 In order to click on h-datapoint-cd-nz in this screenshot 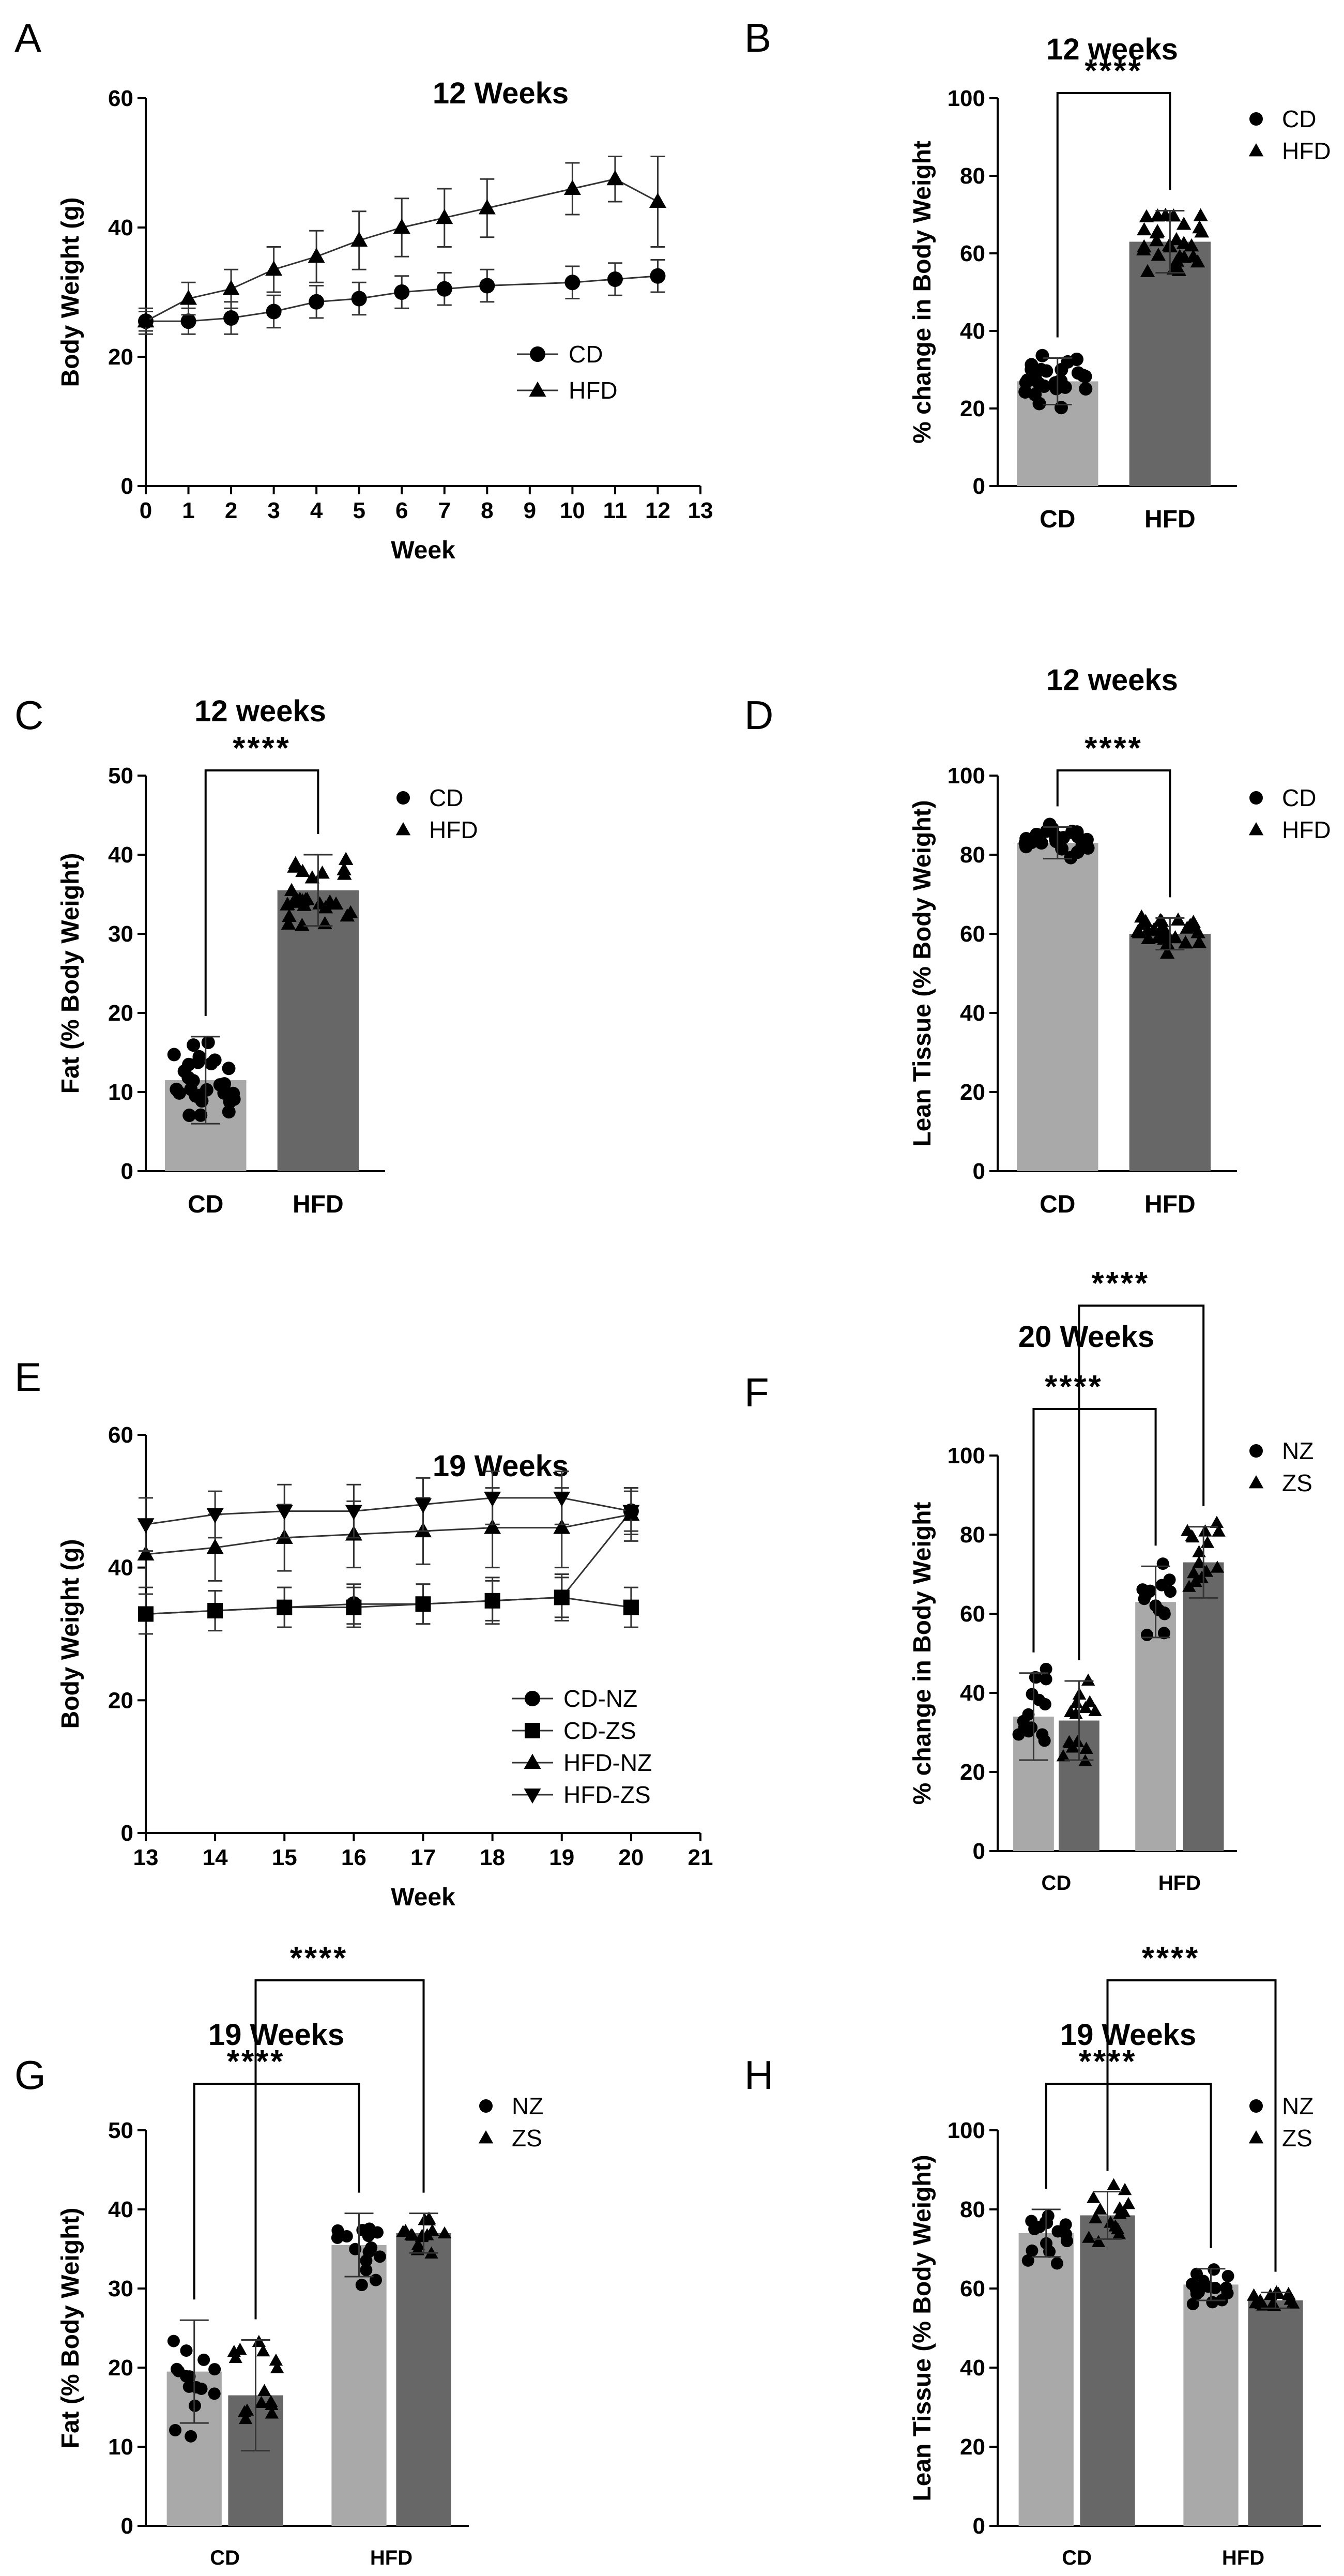, I will do `click(1032, 2250)`.